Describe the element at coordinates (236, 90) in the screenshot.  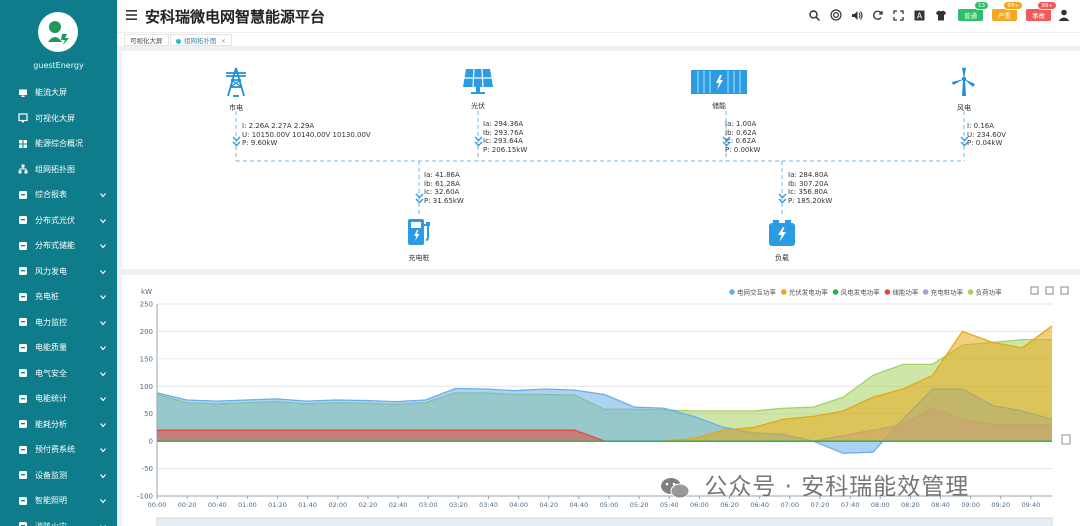
I see `node-grid: 市电` at that location.